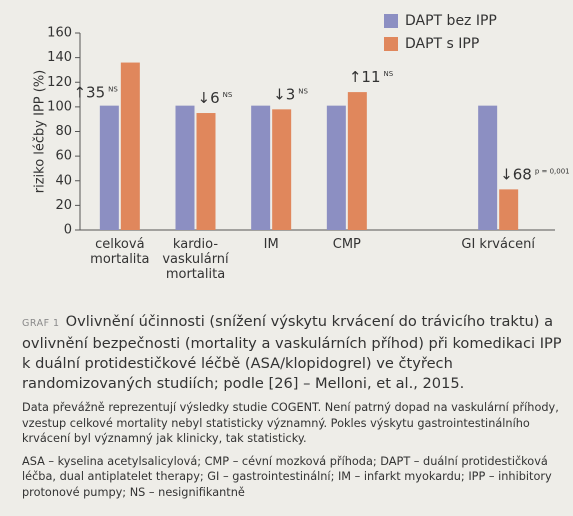 This screenshot has height=516, width=573. What do you see at coordinates (516, 174) in the screenshot?
I see `annotation-value: ↓68` at bounding box center [516, 174].